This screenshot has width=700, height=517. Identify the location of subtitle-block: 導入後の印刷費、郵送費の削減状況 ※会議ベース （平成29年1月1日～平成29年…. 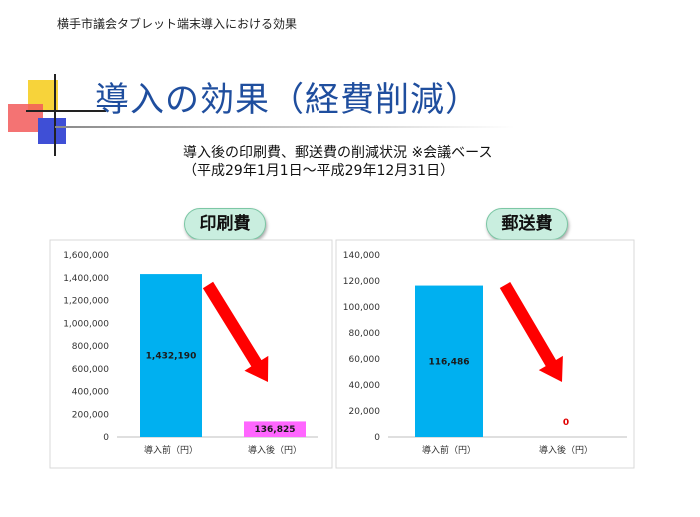
(337, 162).